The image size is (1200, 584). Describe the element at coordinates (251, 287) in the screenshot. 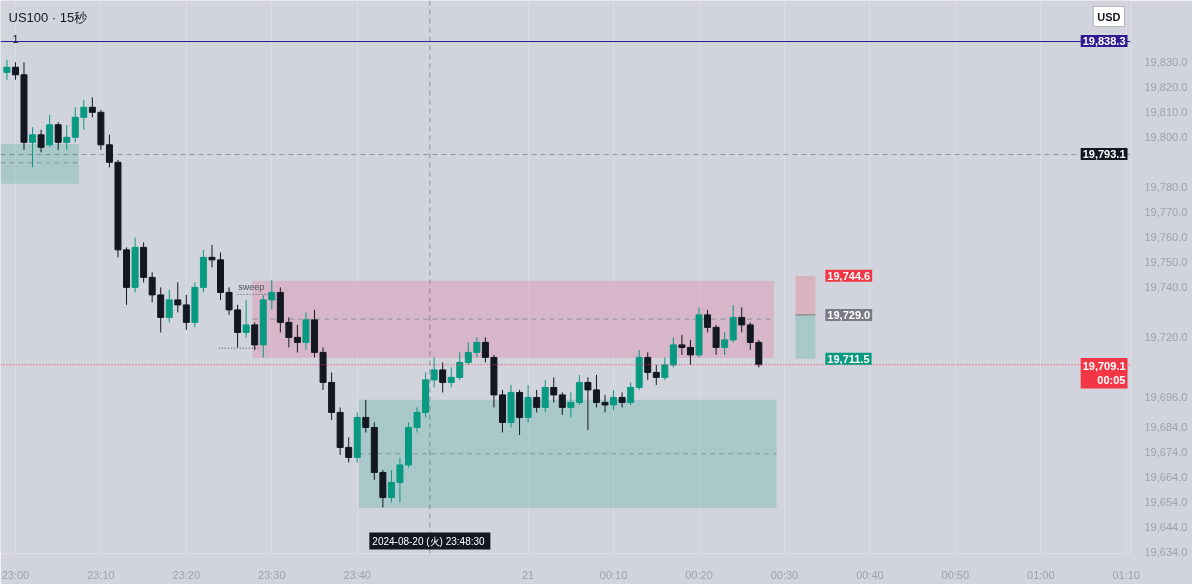

I see `annotation: sweep` at that location.